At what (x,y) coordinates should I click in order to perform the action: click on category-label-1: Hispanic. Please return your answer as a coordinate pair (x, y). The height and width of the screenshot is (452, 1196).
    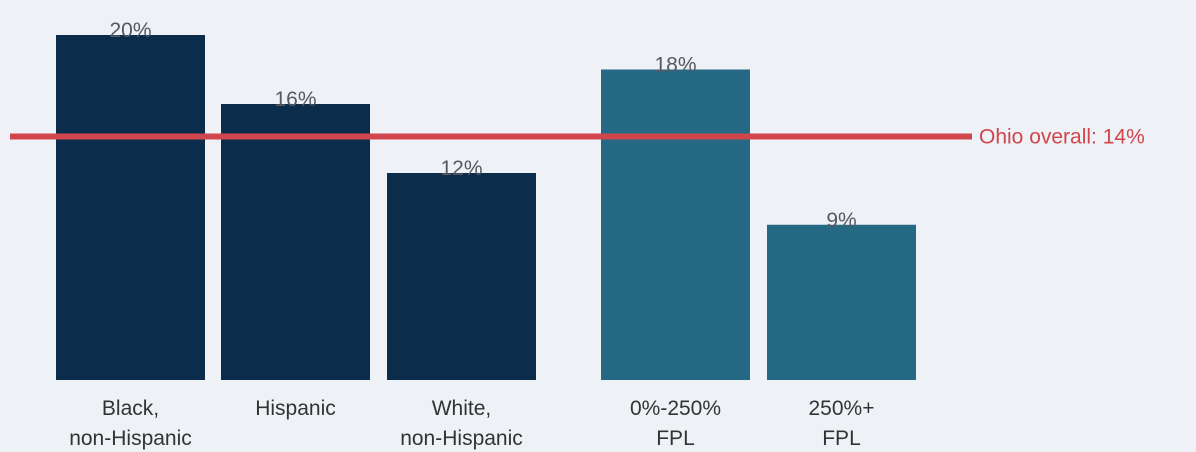
    Looking at the image, I should click on (295, 408).